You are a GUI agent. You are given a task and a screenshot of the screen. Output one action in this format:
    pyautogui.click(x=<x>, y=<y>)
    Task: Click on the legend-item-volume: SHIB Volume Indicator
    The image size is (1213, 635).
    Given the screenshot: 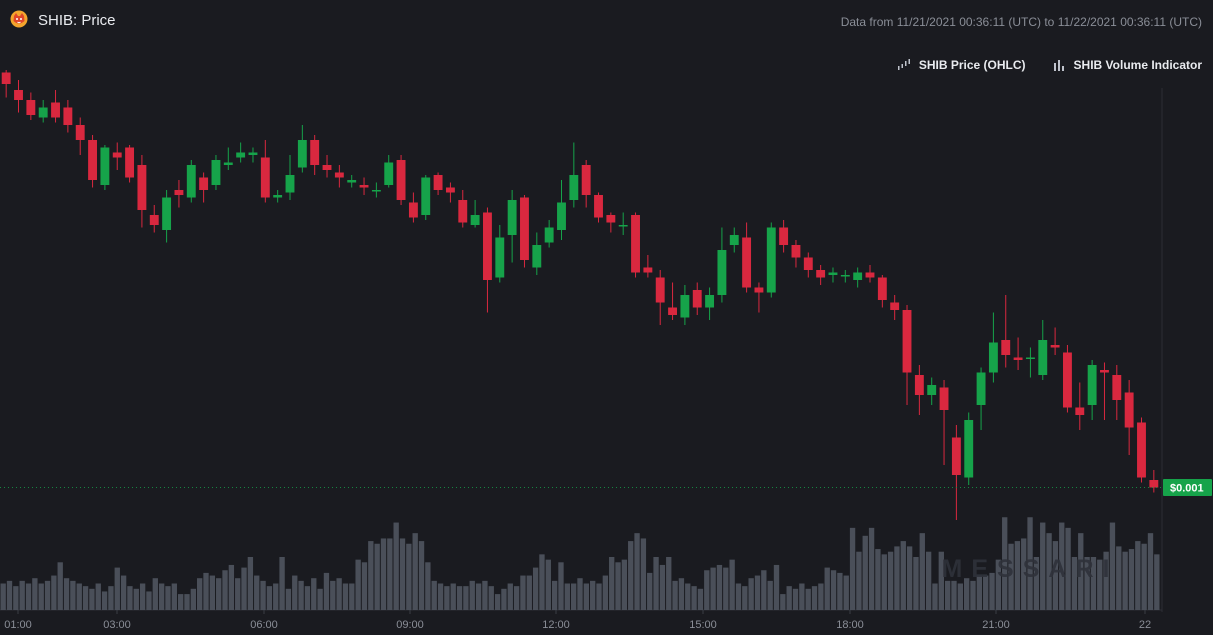 What is the action you would take?
    pyautogui.click(x=1127, y=65)
    